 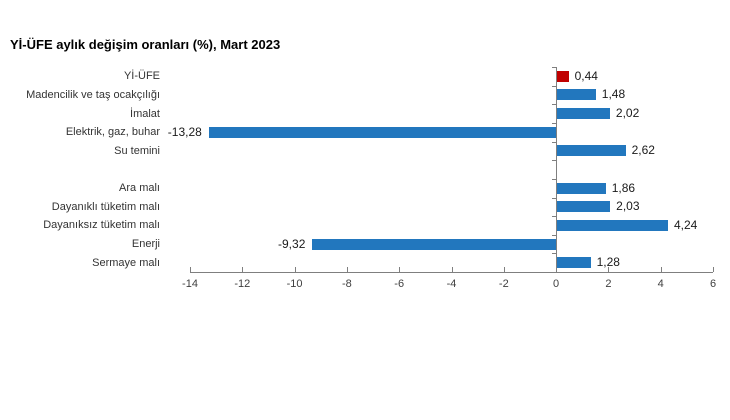 What do you see at coordinates (608, 284) in the screenshot?
I see `x-tick-label: 2` at bounding box center [608, 284].